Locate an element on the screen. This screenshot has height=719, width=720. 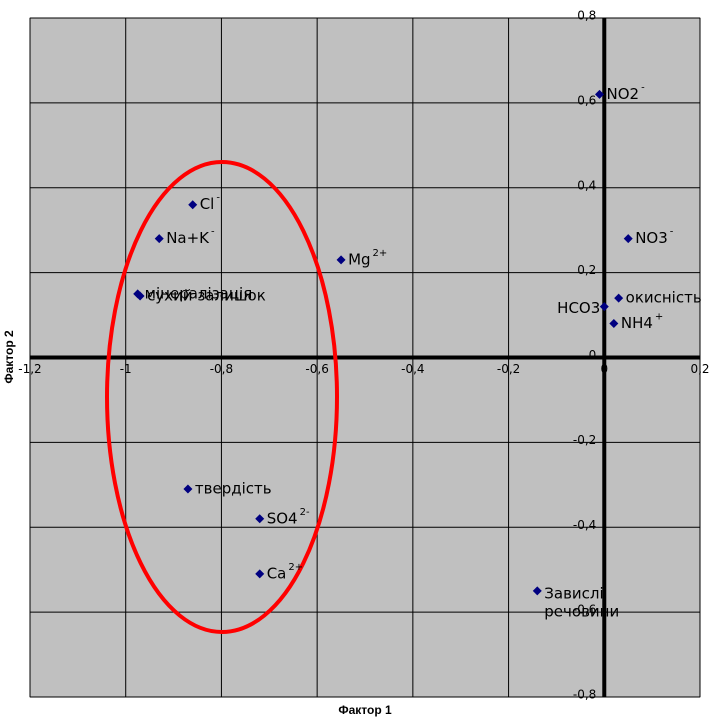
y-tick-label: 0,6 is located at coordinates (586, 100).